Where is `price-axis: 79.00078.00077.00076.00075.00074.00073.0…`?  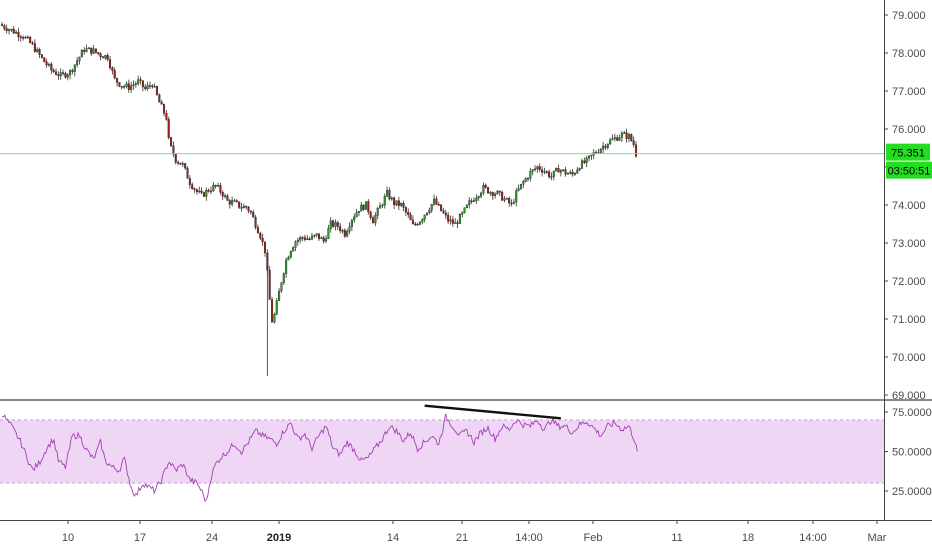 price-axis: 79.00078.00077.00076.00075.00074.00073.0… is located at coordinates (905, 206).